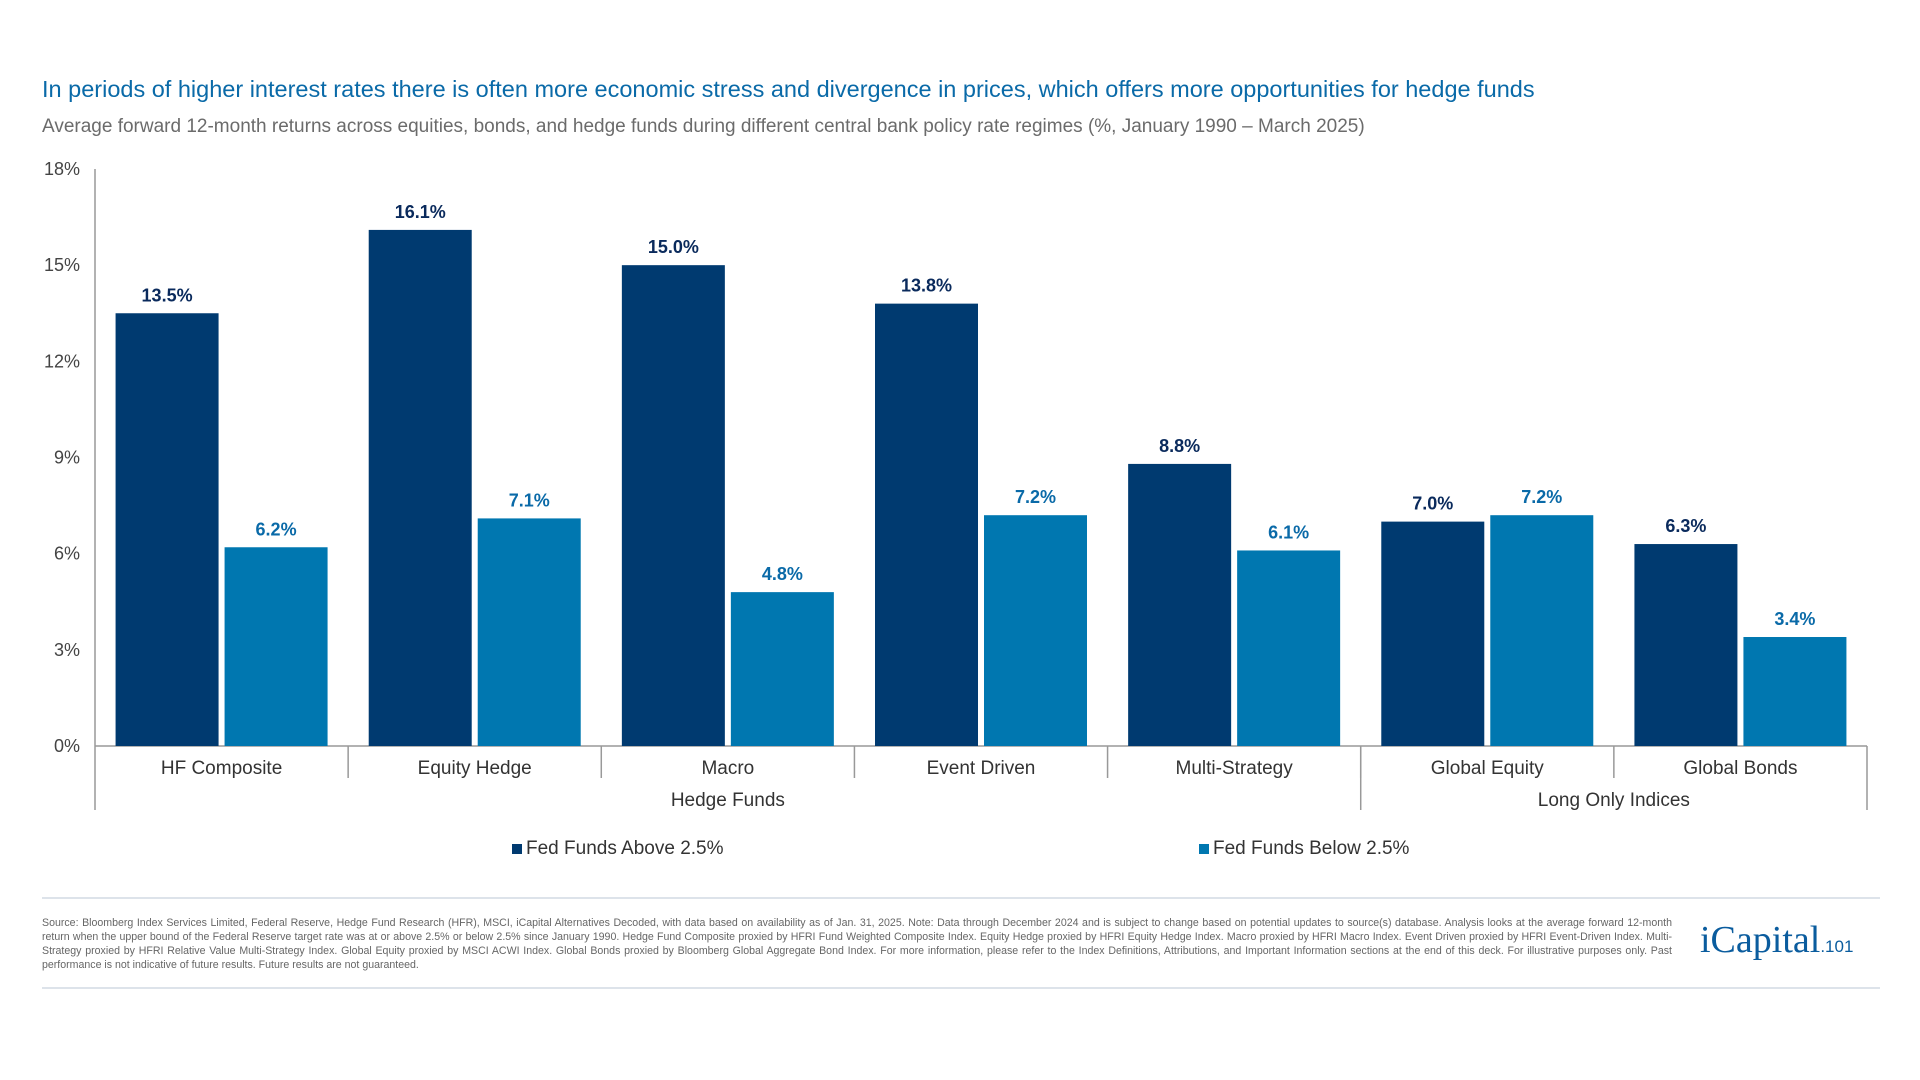 The height and width of the screenshot is (1080, 1920). Describe the element at coordinates (673, 247) in the screenshot. I see `data-label: 15.0%` at that location.